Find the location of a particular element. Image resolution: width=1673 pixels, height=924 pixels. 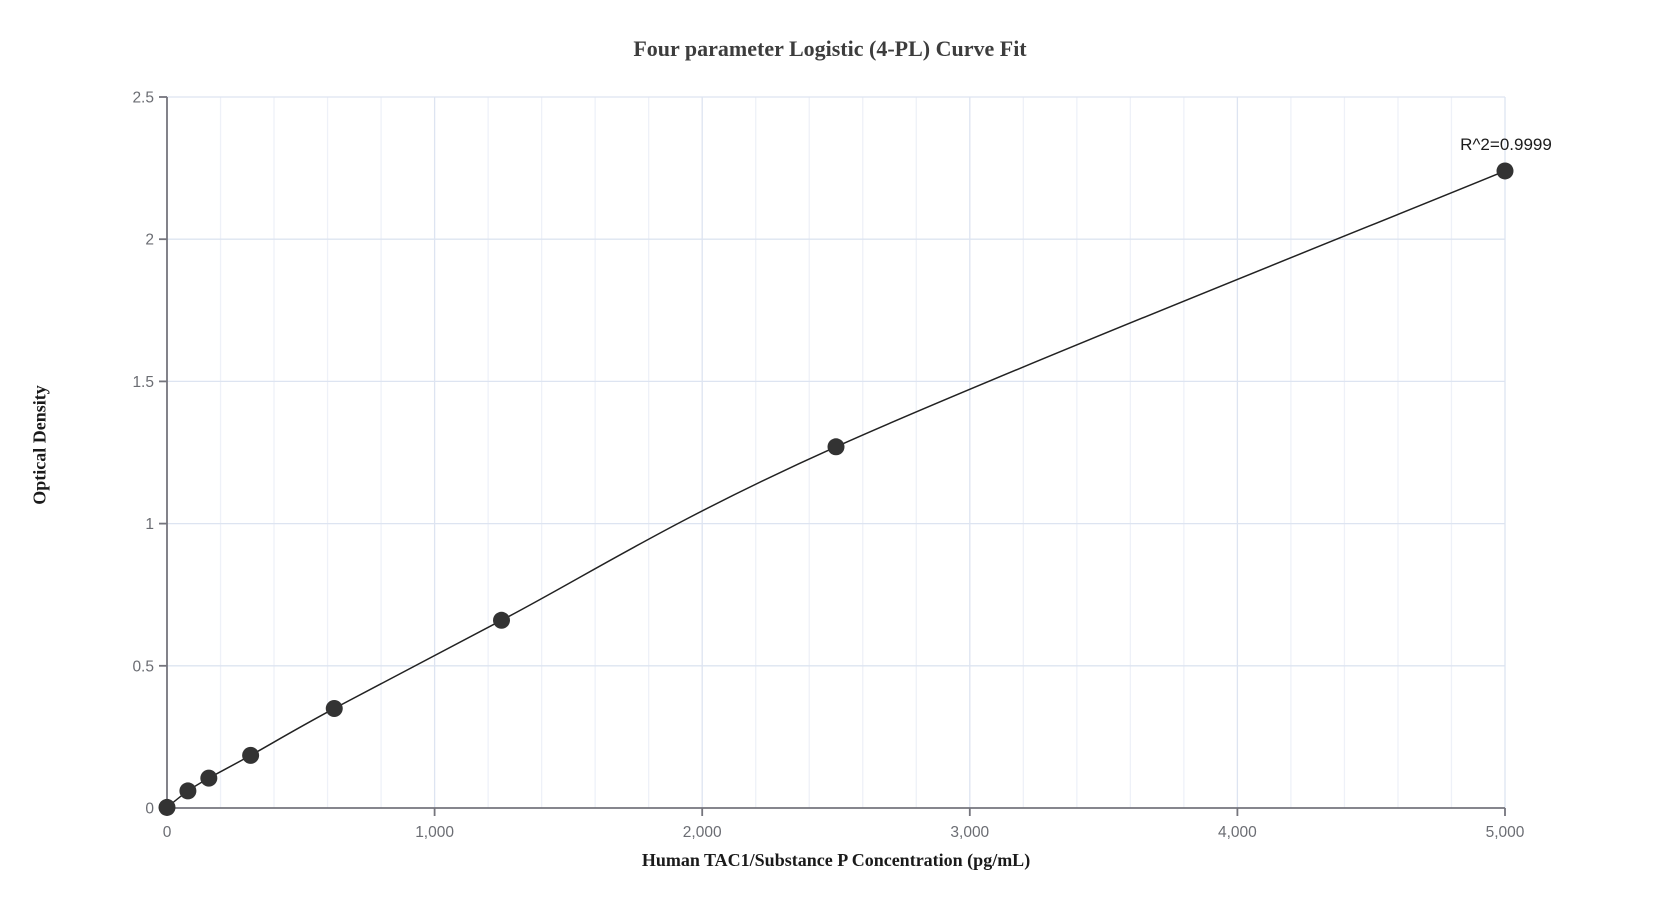

x-tick-label: 2,000 is located at coordinates (702, 832).